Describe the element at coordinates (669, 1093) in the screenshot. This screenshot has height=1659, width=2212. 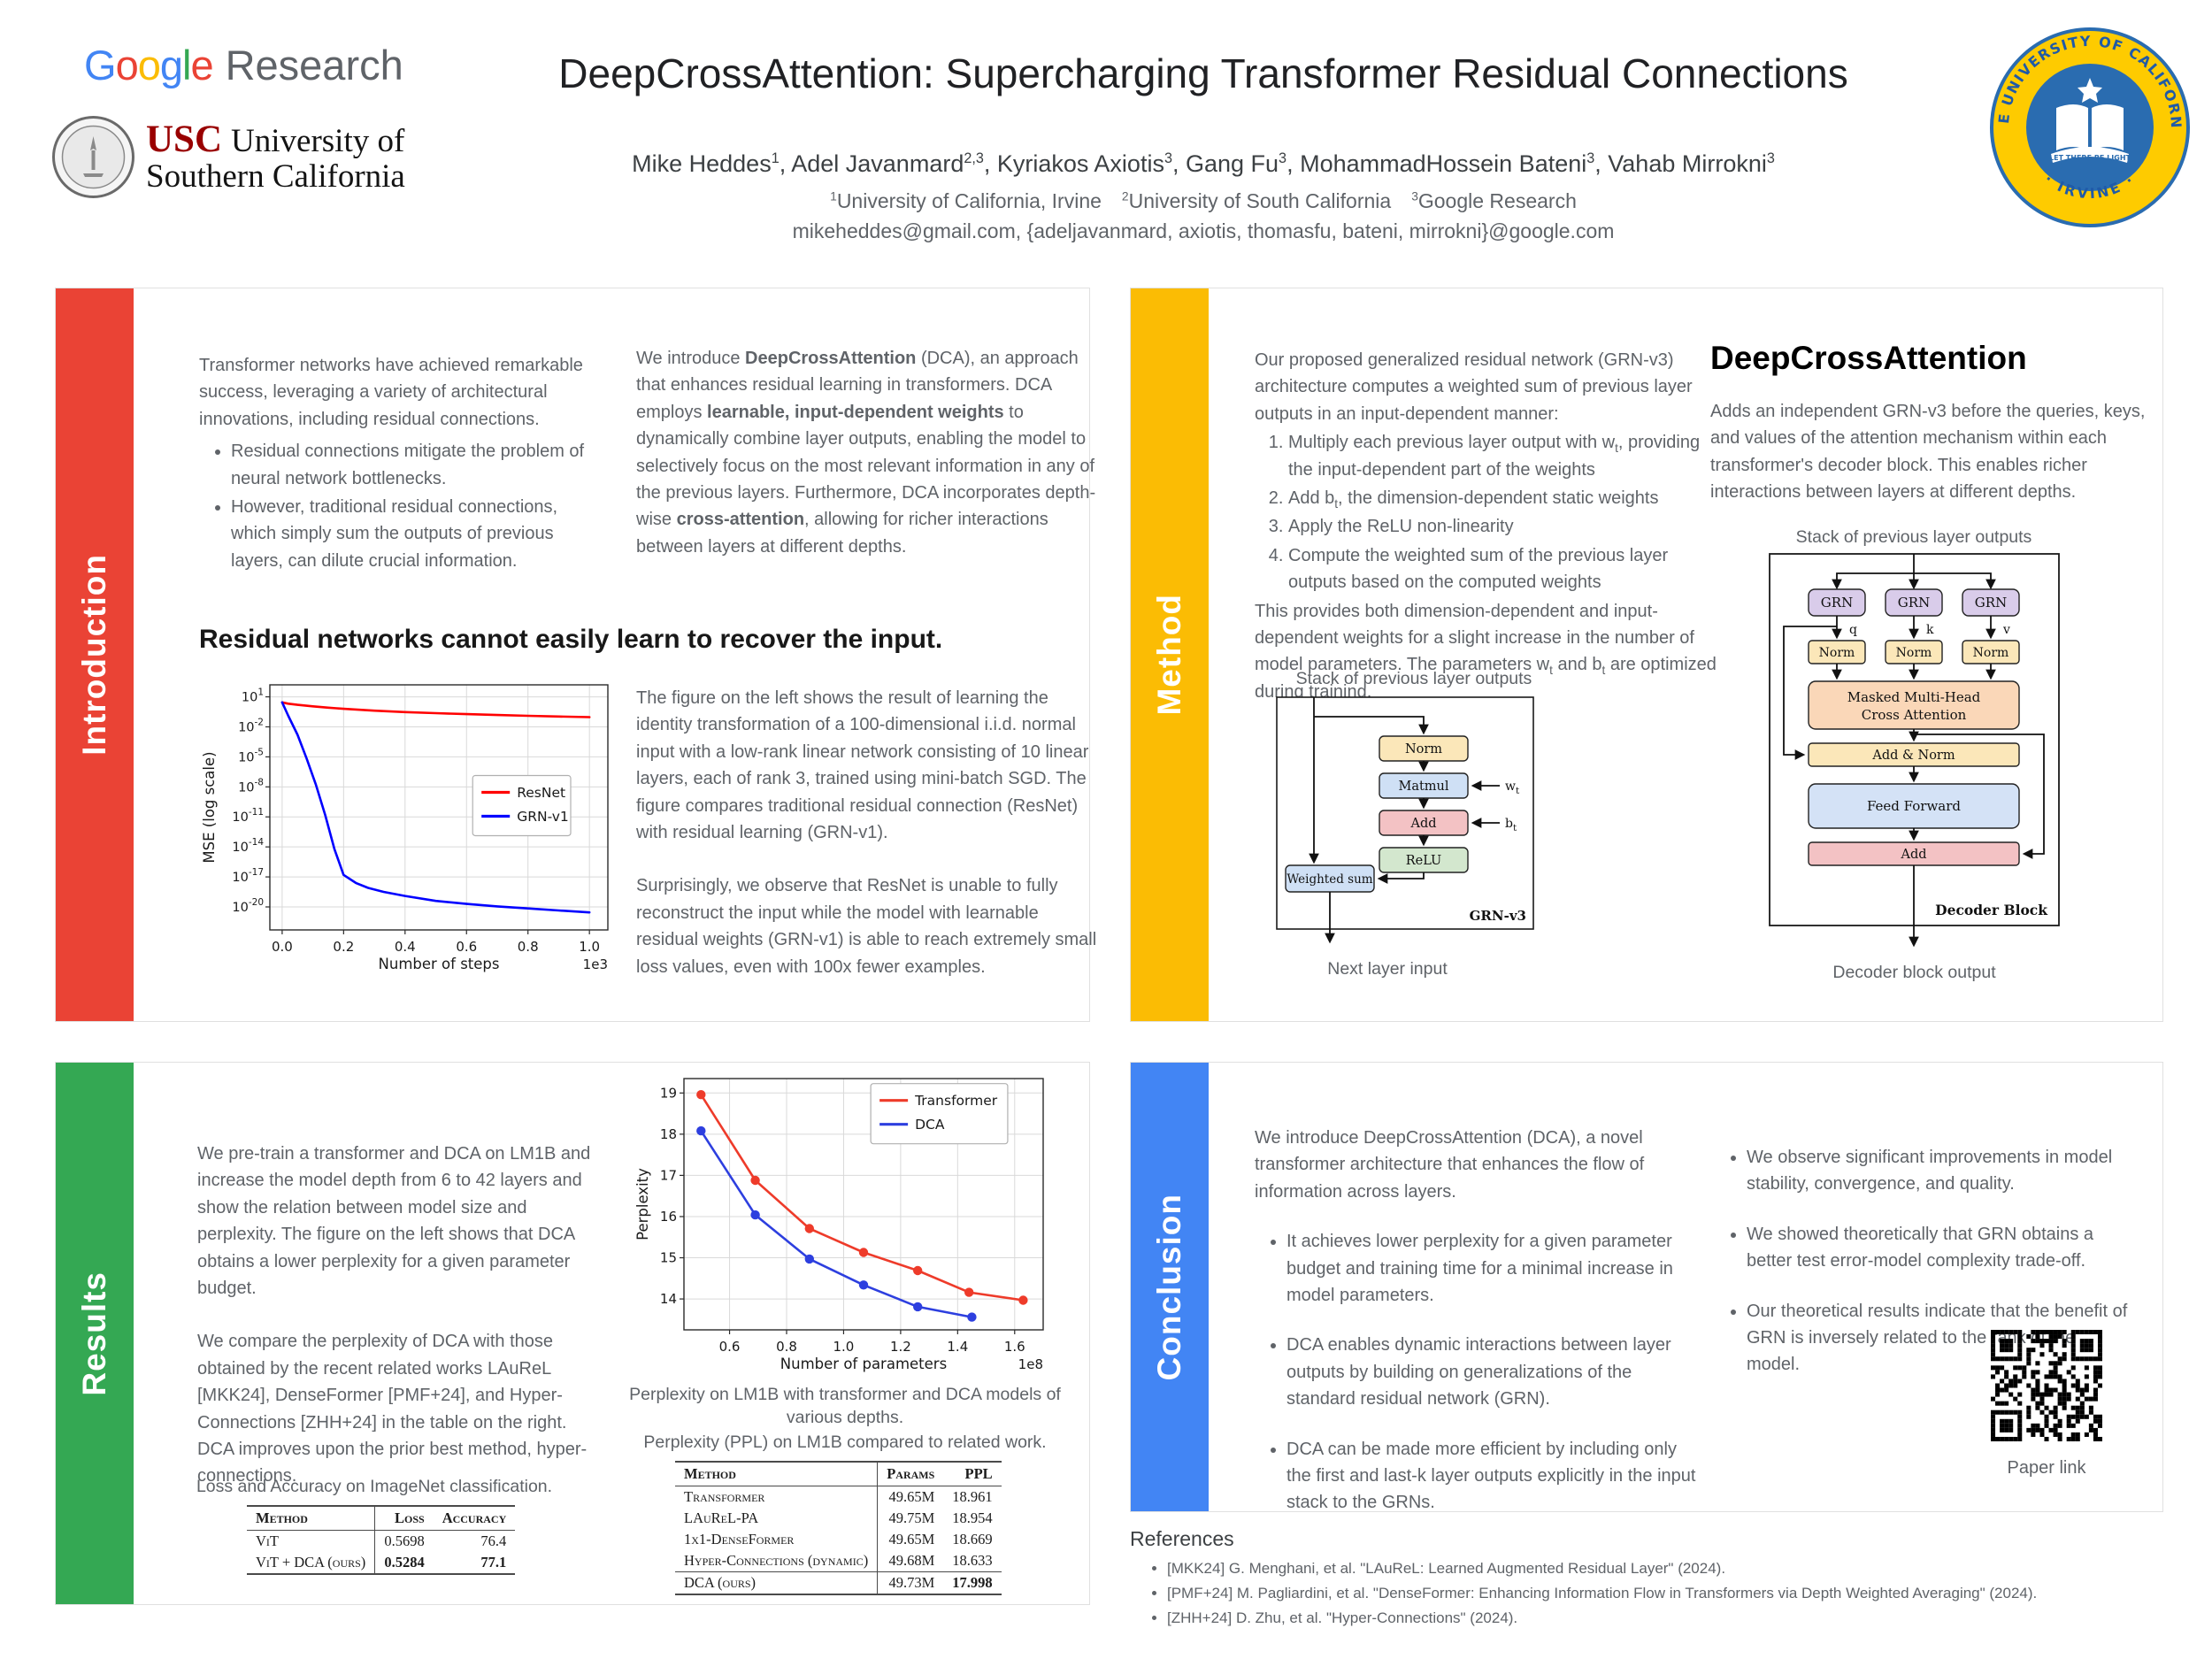
I see `svg-text: 19` at that location.